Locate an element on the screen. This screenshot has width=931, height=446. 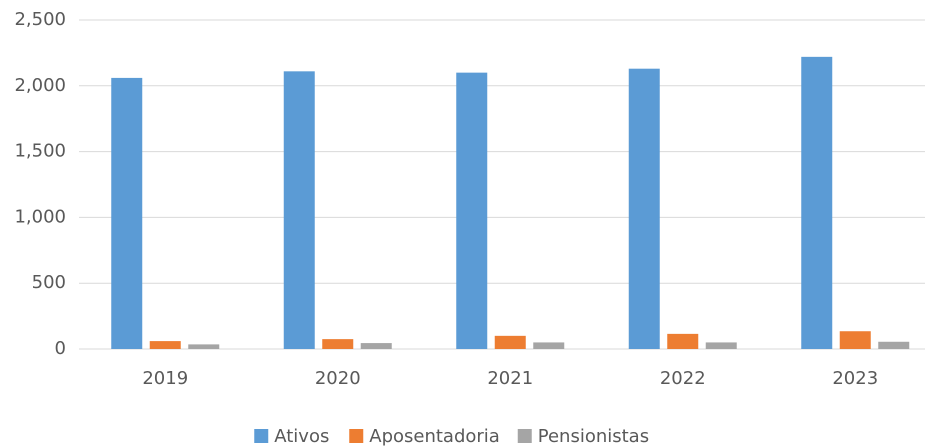
x-tick-label: 2019 is located at coordinates (165, 378).